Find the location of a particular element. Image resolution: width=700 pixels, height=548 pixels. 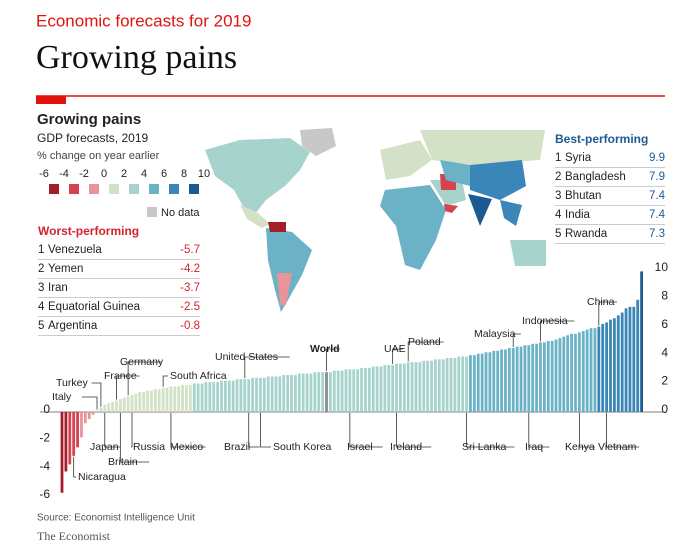

country: India is located at coordinates (578, 215).